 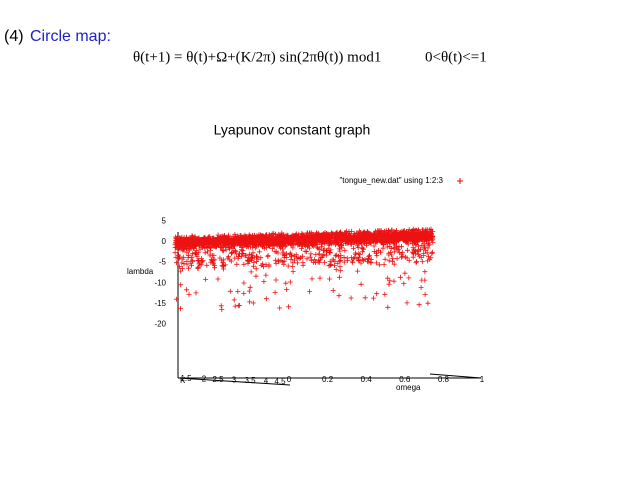 What do you see at coordinates (160, 282) in the screenshot?
I see `z-tick-label: -10` at bounding box center [160, 282].